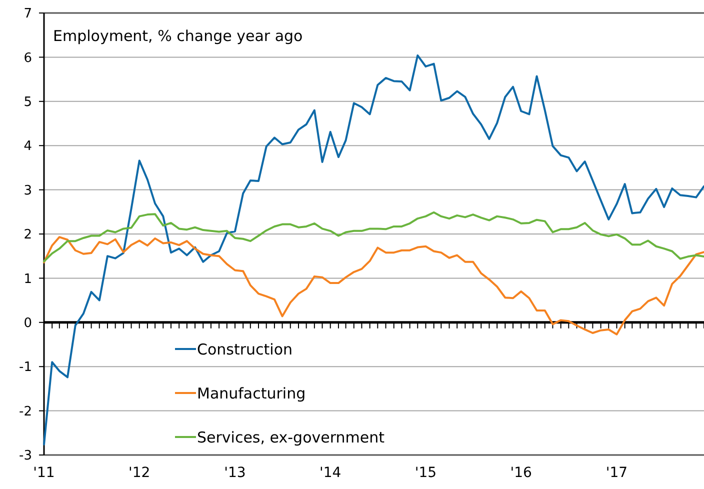 This screenshot has height=489, width=704. I want to click on legend-label: Services, ex-government, so click(291, 437).